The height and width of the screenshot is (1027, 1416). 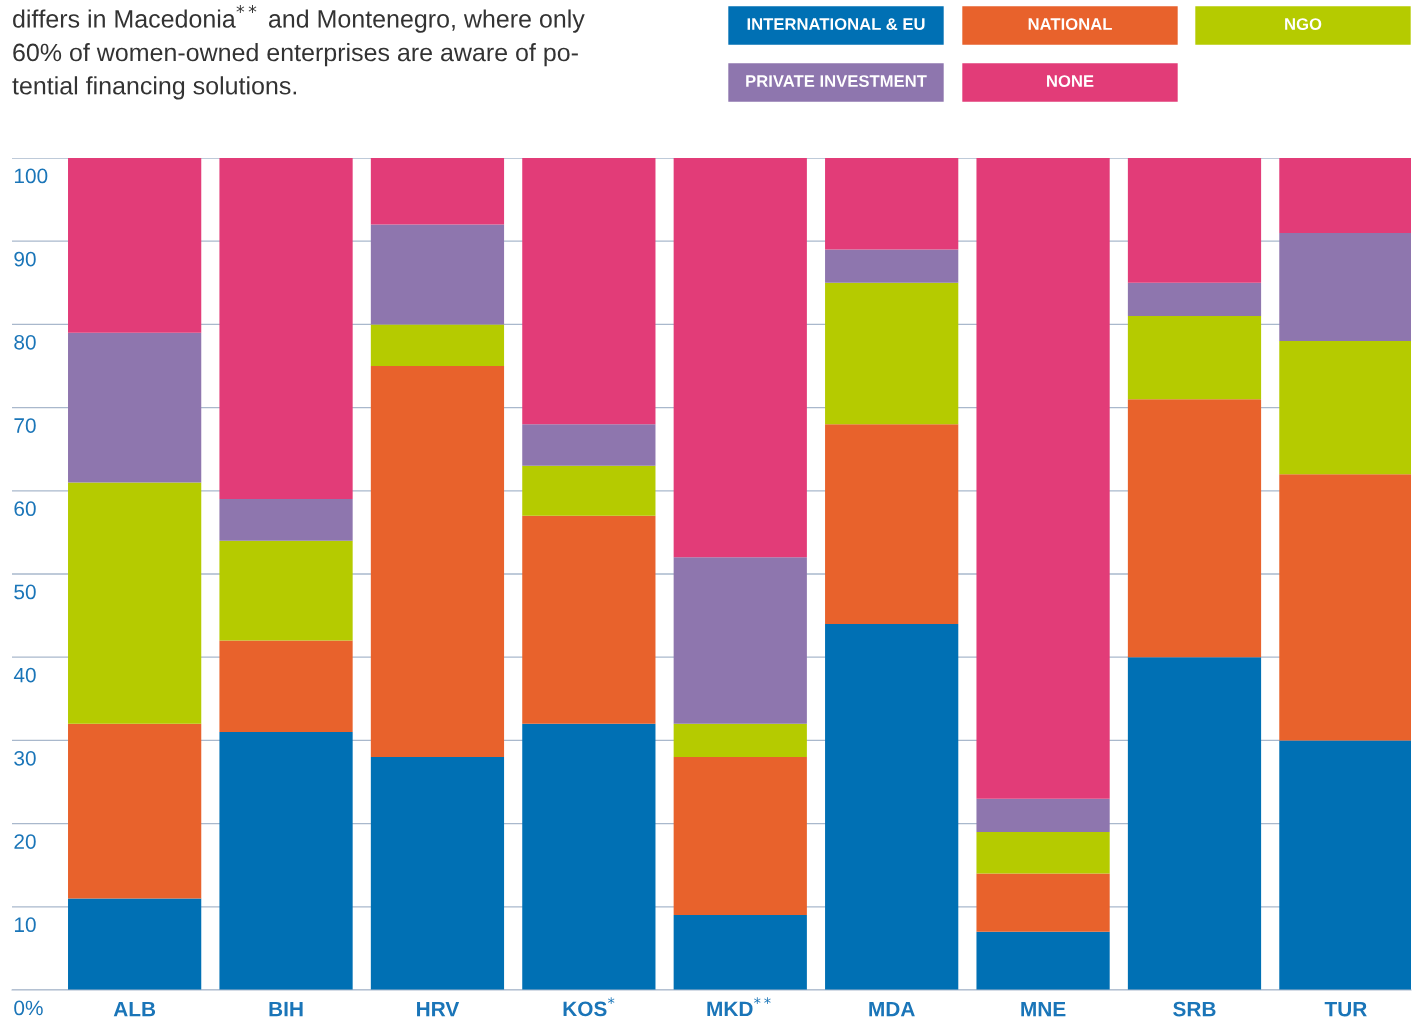 I want to click on y-tick-label: 0%, so click(x=28, y=1008).